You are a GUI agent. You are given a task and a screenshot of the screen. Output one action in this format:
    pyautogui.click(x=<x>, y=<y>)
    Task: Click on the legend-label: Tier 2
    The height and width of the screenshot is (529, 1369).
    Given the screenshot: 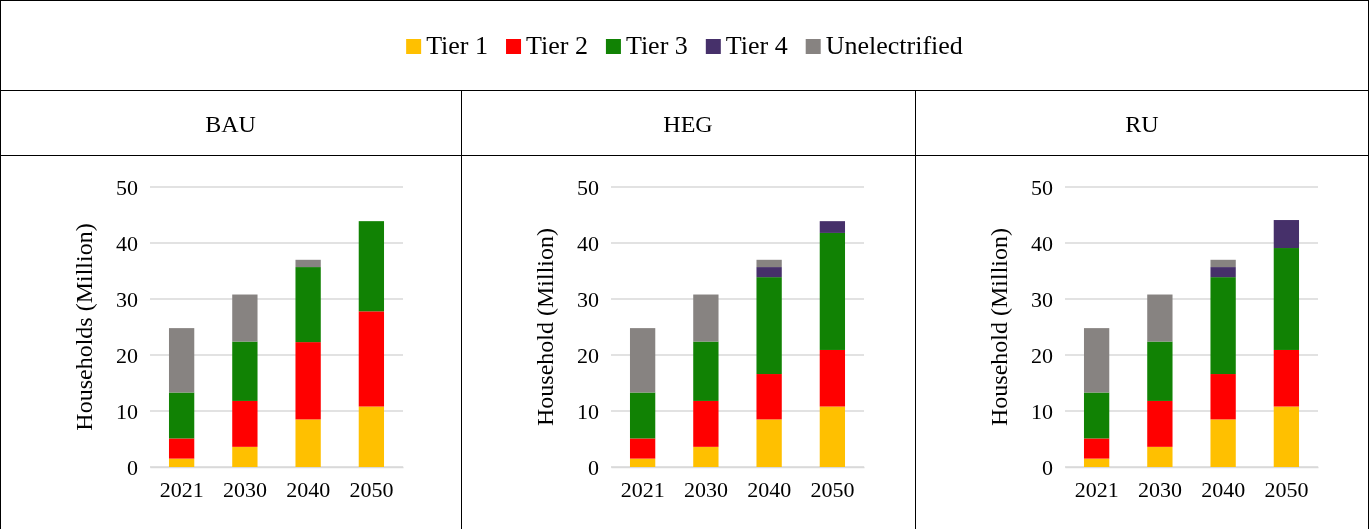 What is the action you would take?
    pyautogui.click(x=557, y=45)
    